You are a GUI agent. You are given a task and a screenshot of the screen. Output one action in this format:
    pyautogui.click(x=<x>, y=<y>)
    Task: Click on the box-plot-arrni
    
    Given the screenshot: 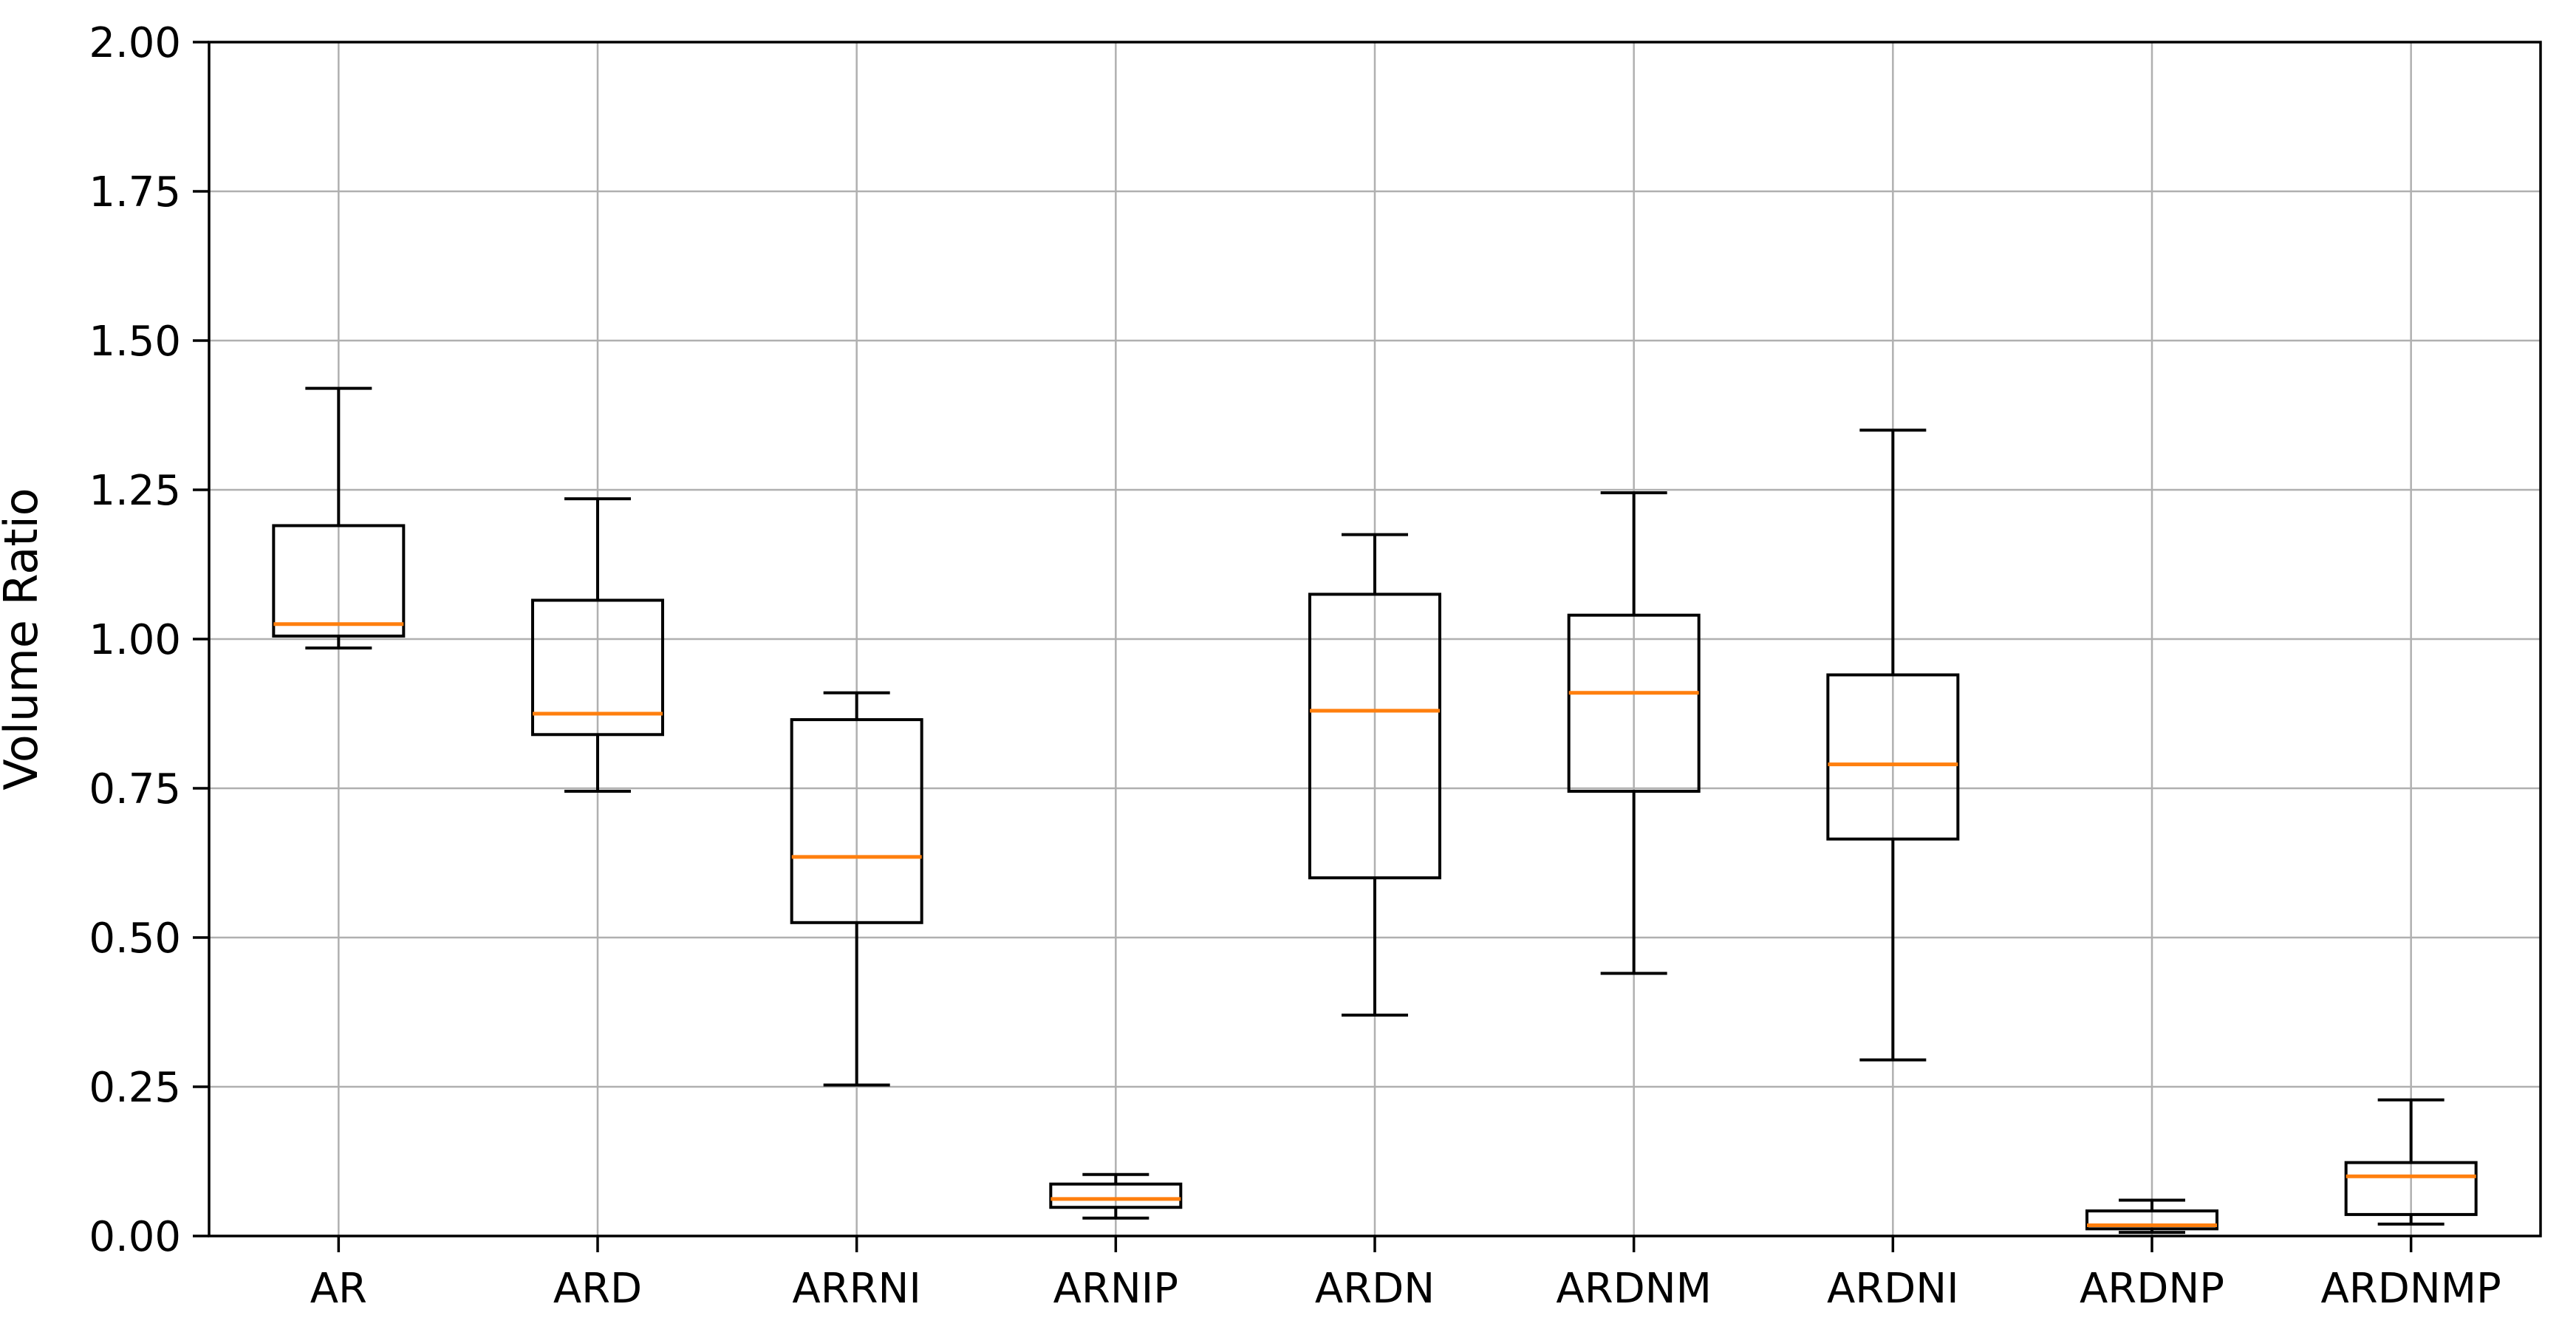 What is the action you would take?
    pyautogui.click(x=856, y=889)
    